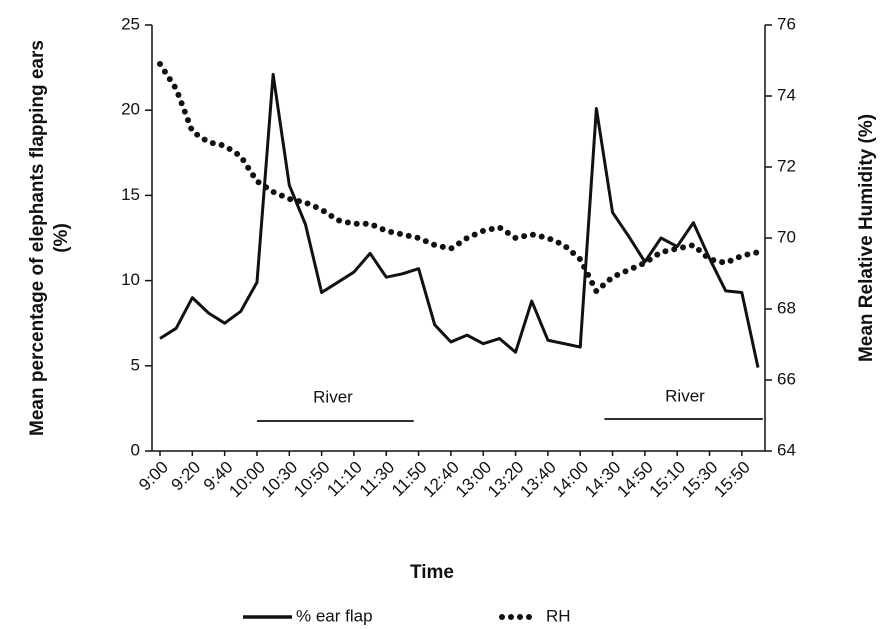 Image resolution: width=889 pixels, height=629 pixels. I want to click on y2-tick-label: 64, so click(786, 449).